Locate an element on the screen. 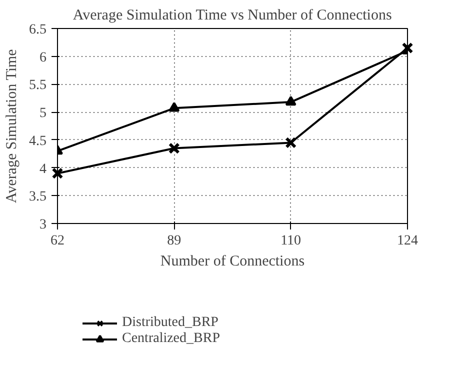 The height and width of the screenshot is (379, 474). legend-label: Distributed_BRP is located at coordinates (170, 323).